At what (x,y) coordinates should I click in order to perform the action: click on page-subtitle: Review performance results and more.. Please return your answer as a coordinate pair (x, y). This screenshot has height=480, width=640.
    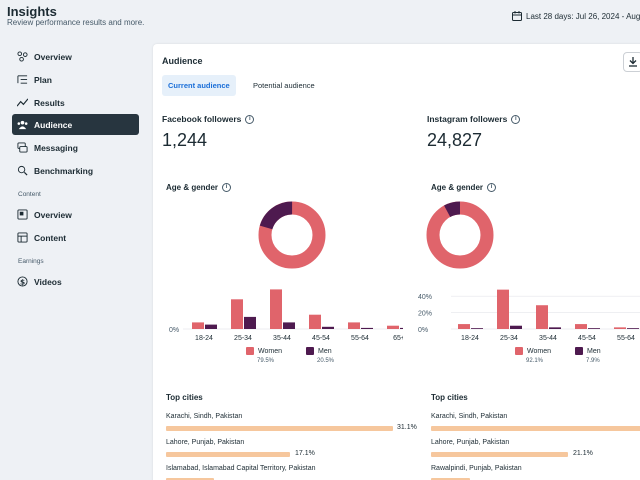
    Looking at the image, I should click on (76, 22).